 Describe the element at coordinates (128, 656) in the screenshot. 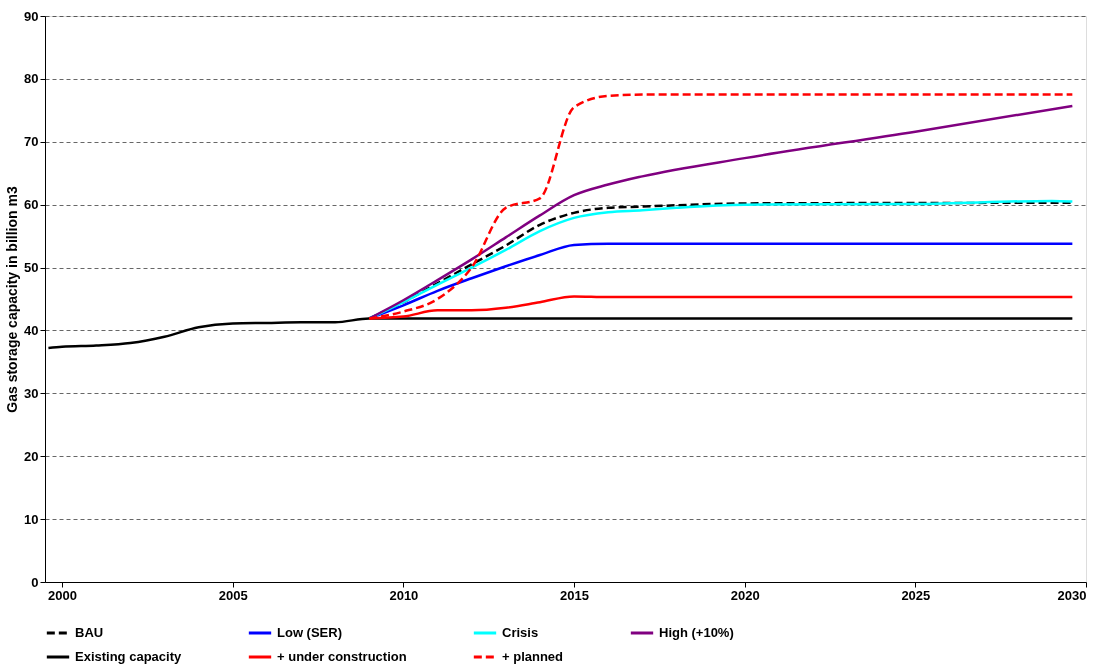

I see `legend-label: Existing capacity` at that location.